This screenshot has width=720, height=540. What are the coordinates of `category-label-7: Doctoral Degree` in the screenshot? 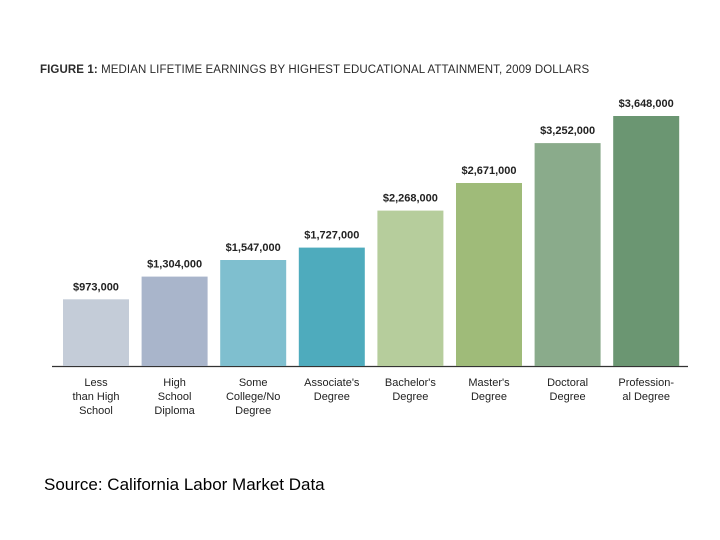 It's located at (568, 390).